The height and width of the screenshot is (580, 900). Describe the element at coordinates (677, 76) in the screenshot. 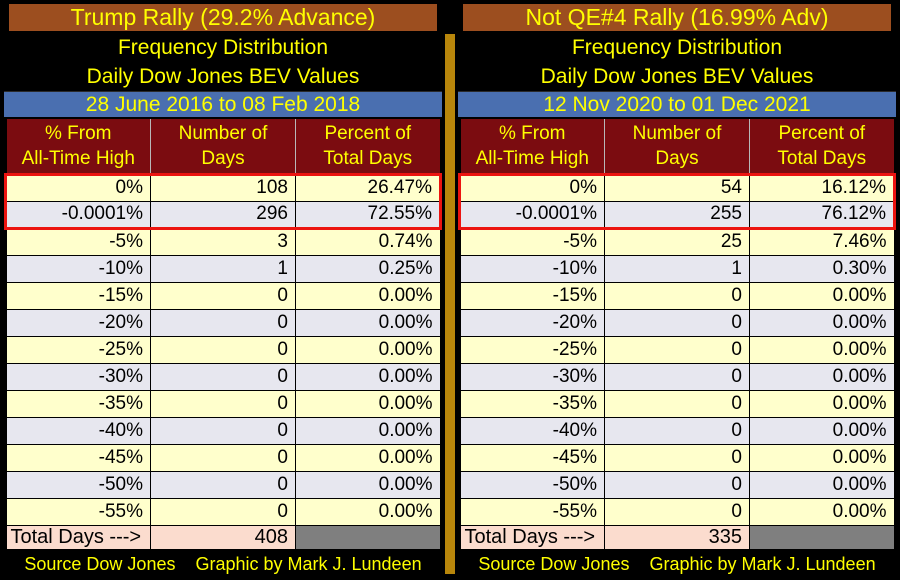

I see `qe4-subtitle-bev: Daily Dow Jones BEV Values` at that location.